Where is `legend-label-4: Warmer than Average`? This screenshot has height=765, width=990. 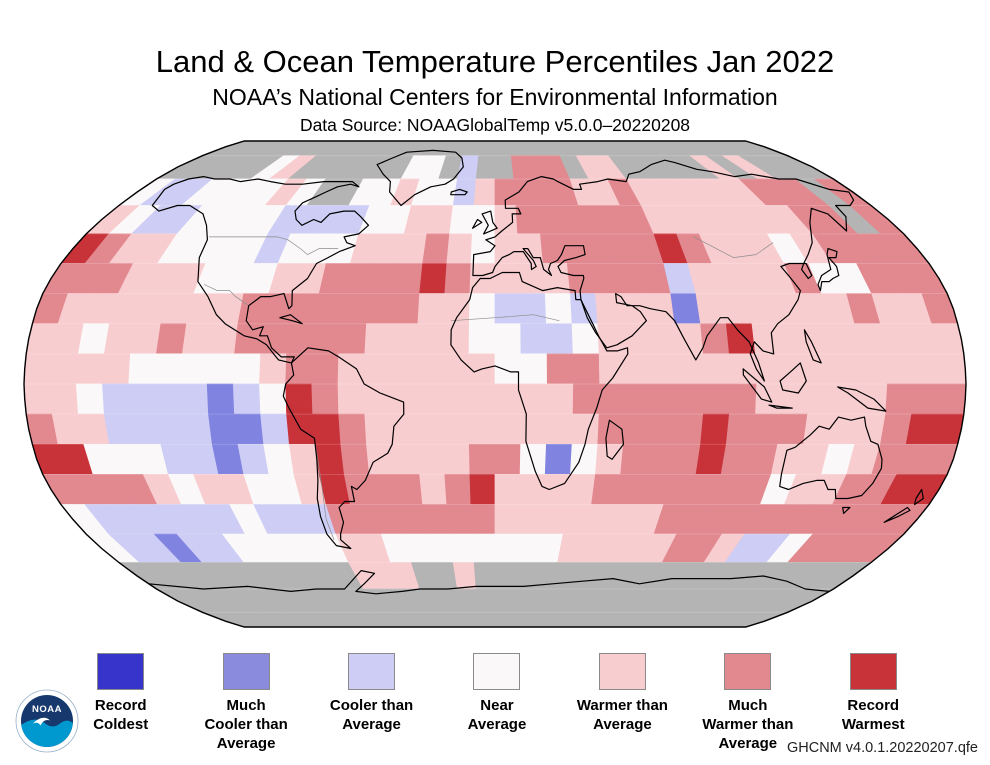
legend-label-4: Warmer than Average is located at coordinates (622, 715).